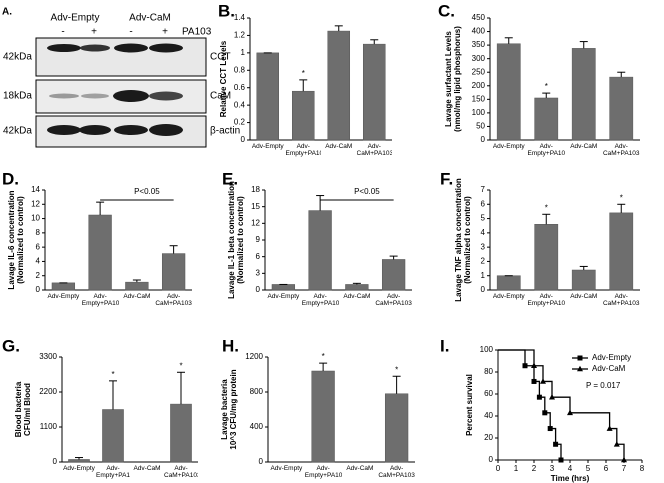  What do you see at coordinates (225, 131) in the screenshot?
I see `row-label: β-actin` at bounding box center [225, 131].